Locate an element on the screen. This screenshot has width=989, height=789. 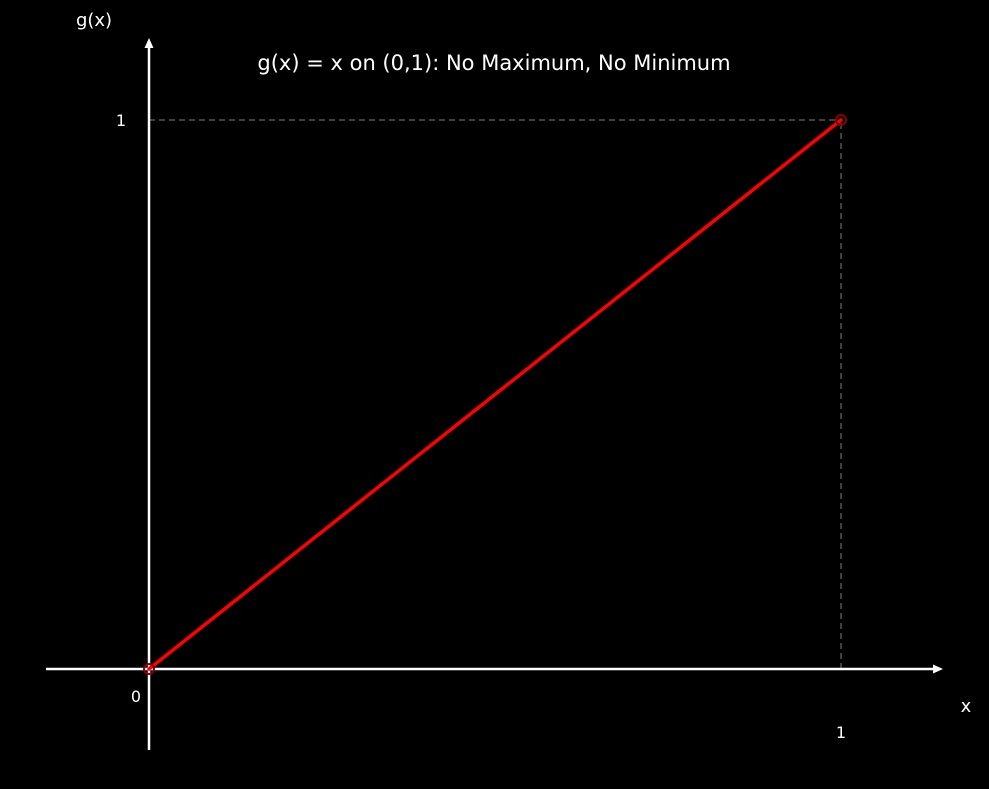
y-axis-label: g(x) is located at coordinates (94, 20).